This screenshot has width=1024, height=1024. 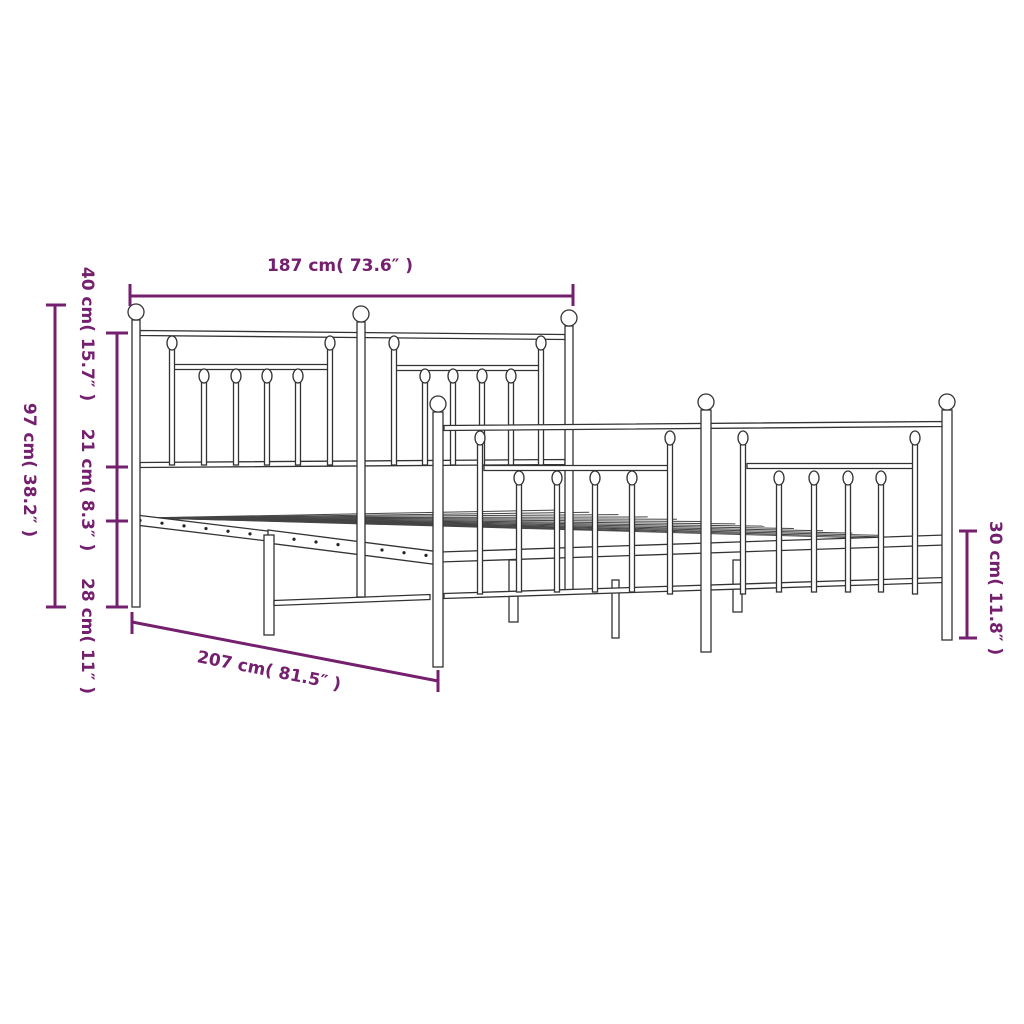 I want to click on footboard-post-middle-finial, so click(x=706, y=402).